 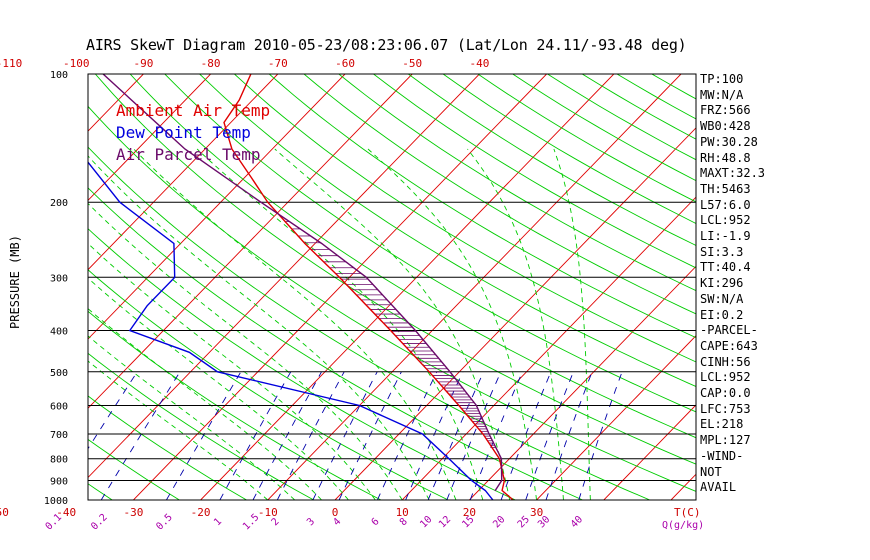 I want to click on bottom-temp-unit: T(C), so click(x=687, y=512).